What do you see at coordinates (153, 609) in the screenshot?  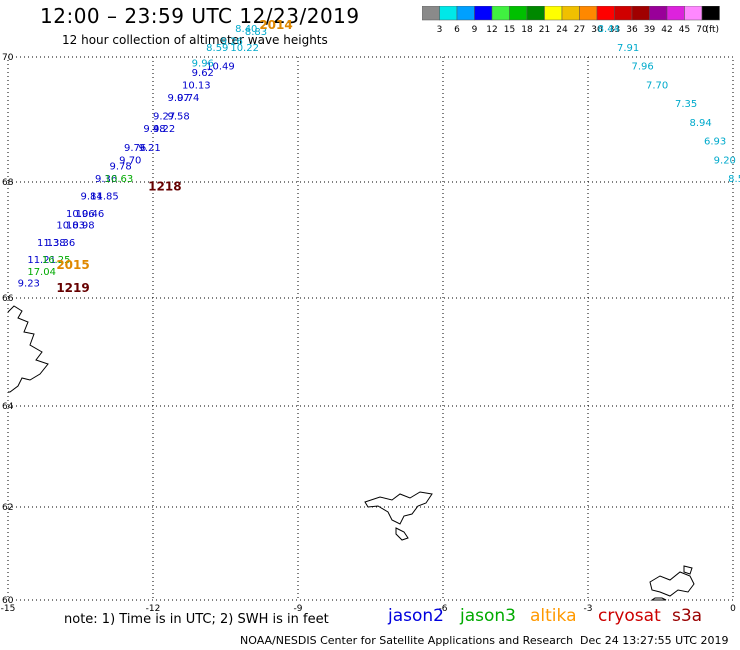 I see `longitude-tick-label: -12` at bounding box center [153, 609].